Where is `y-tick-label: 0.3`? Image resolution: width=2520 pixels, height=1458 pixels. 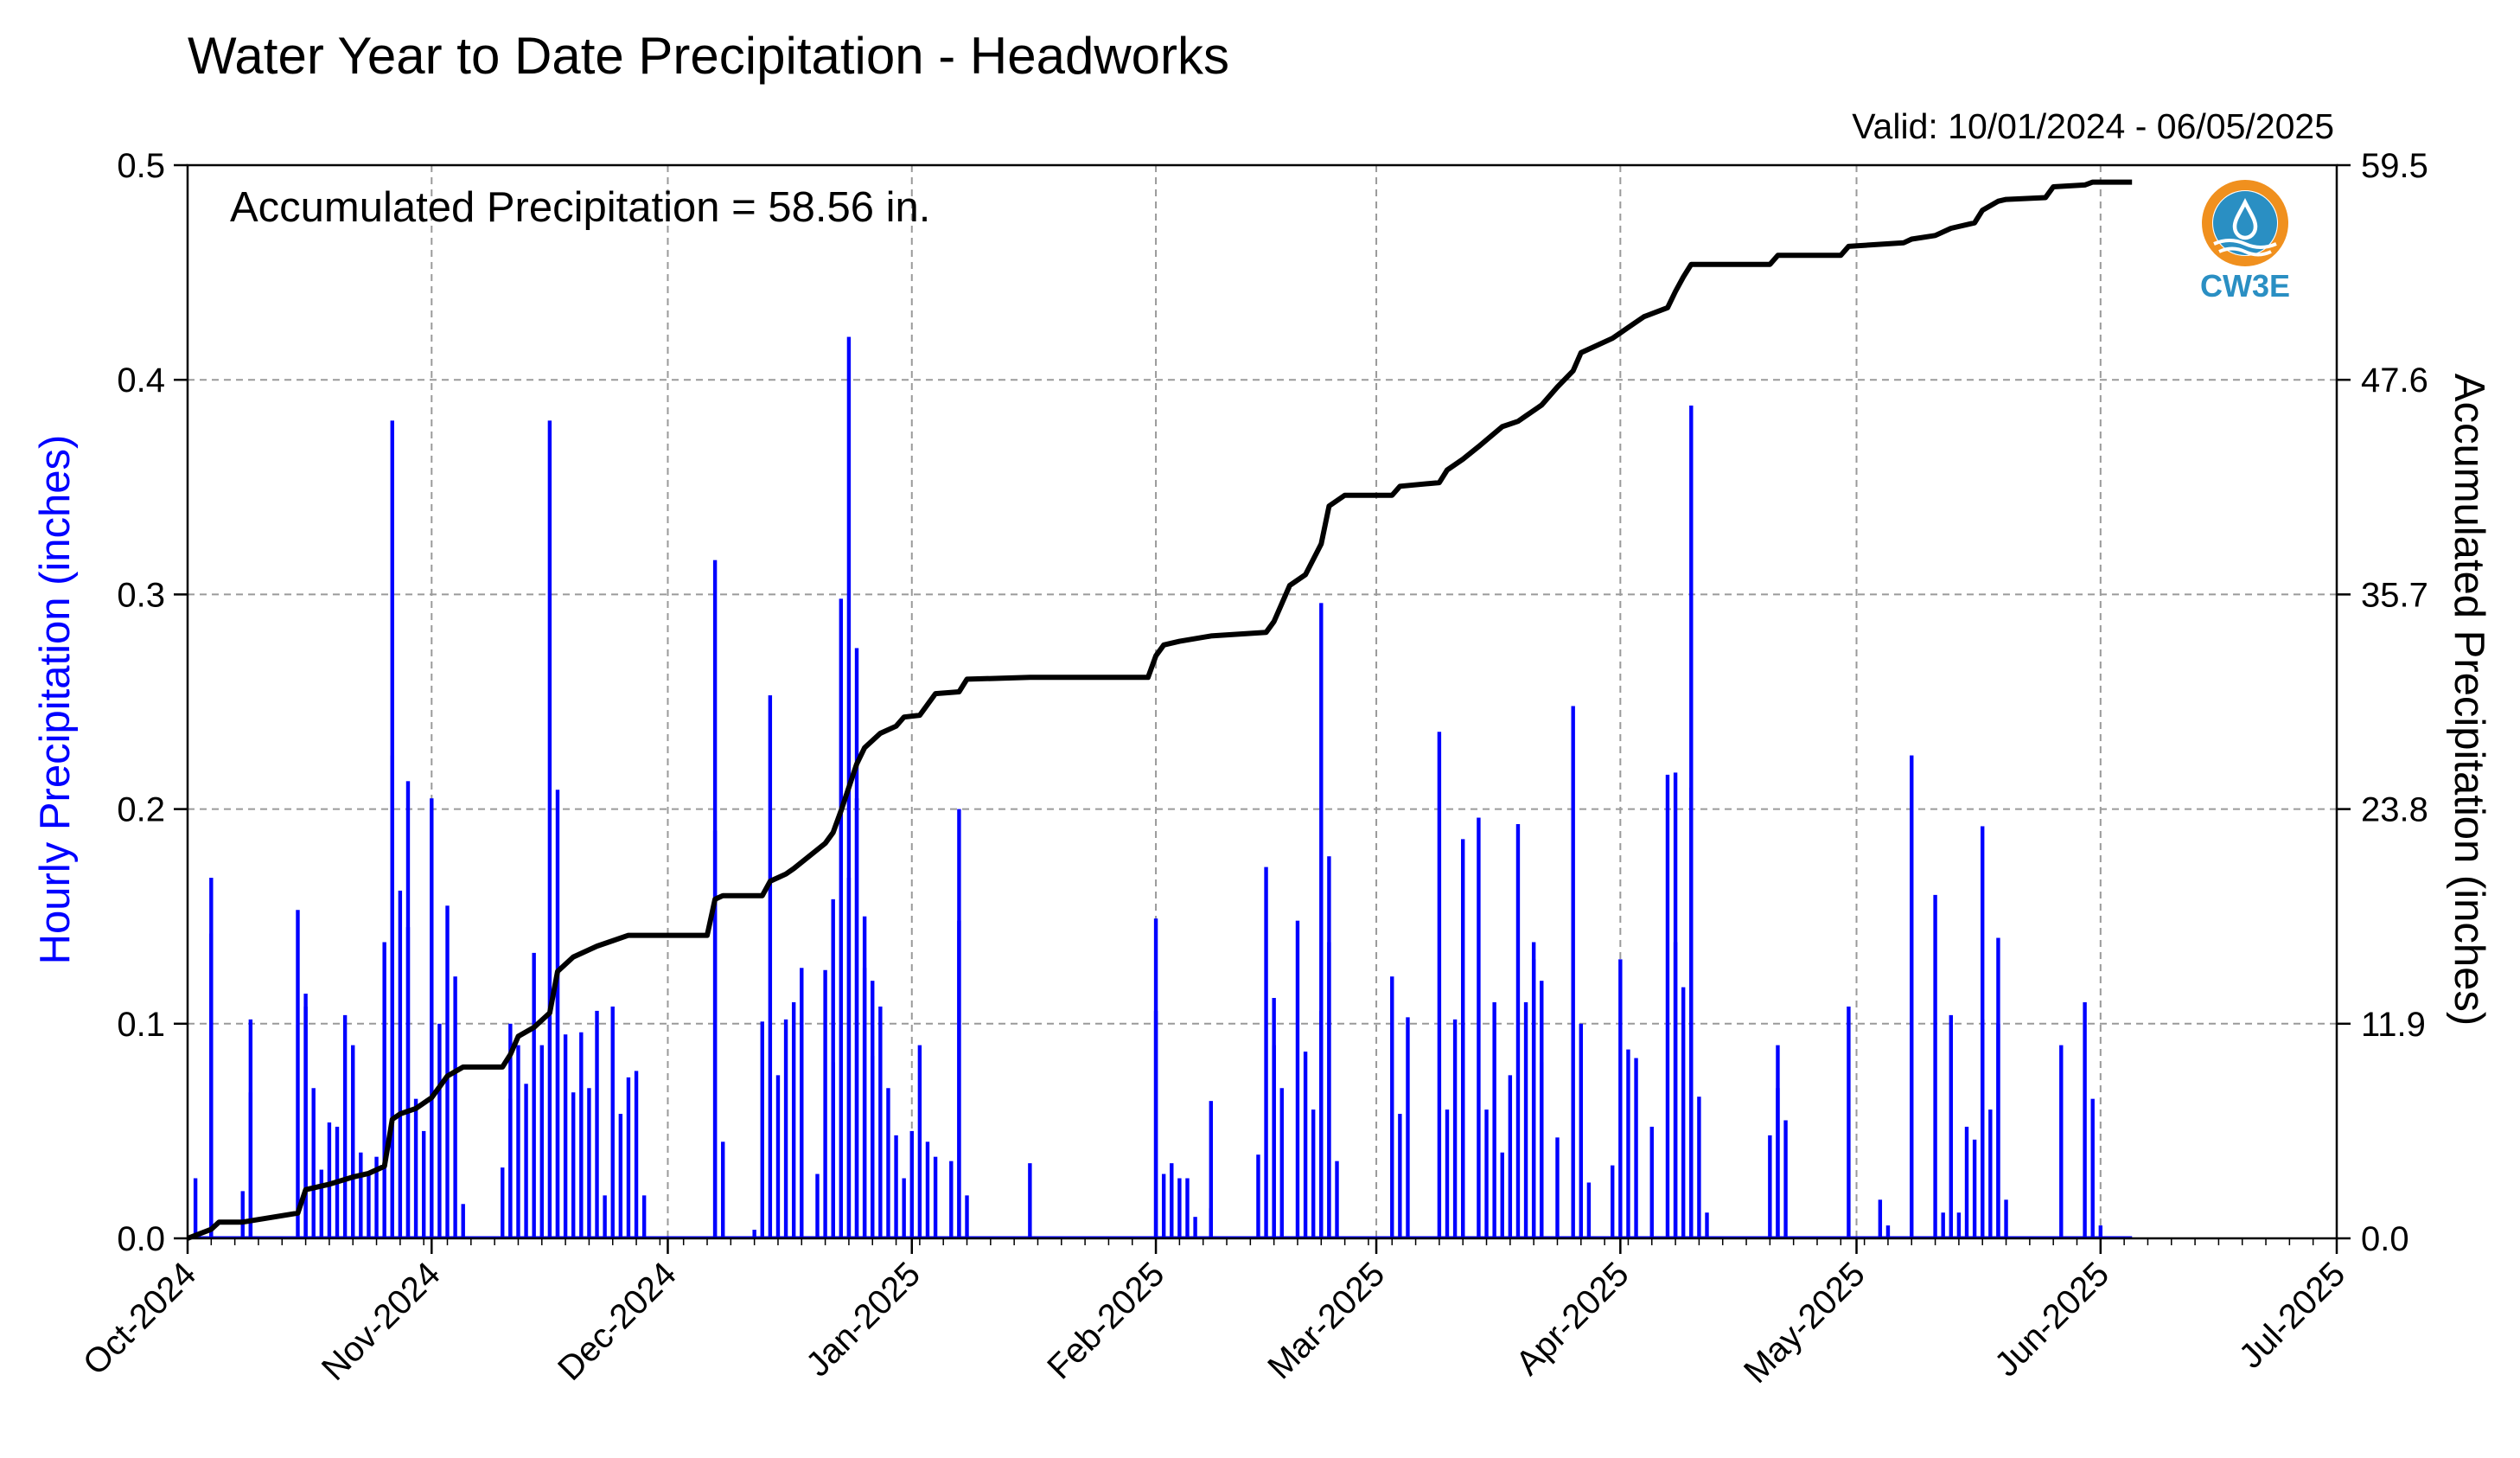
y-tick-label: 0.3 is located at coordinates (141, 595).